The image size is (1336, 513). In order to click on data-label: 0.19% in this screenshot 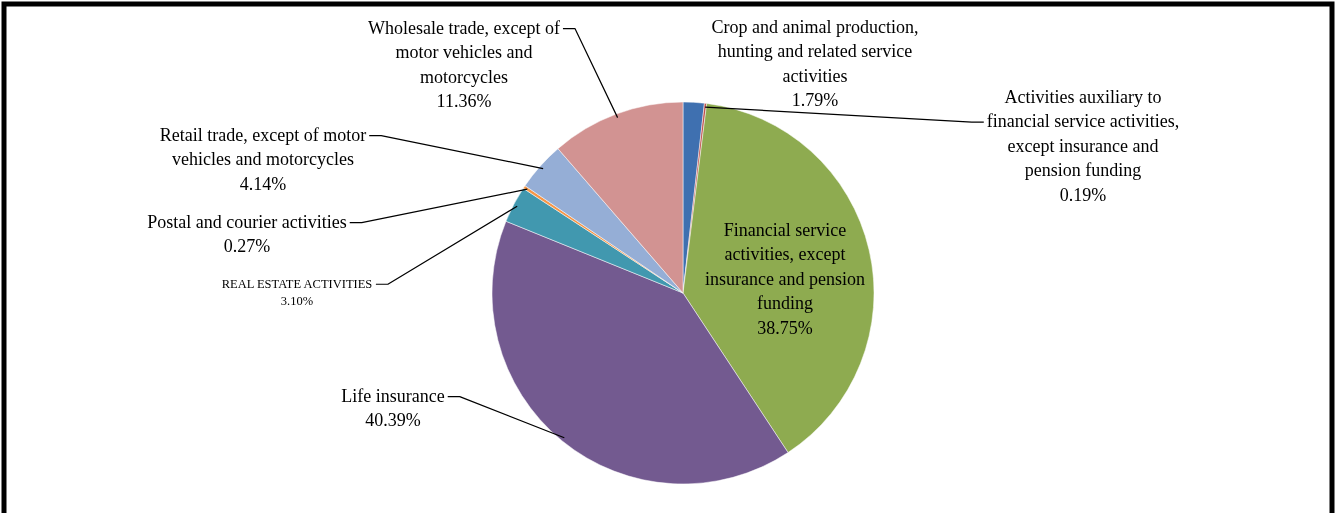, I will do `click(1083, 194)`.